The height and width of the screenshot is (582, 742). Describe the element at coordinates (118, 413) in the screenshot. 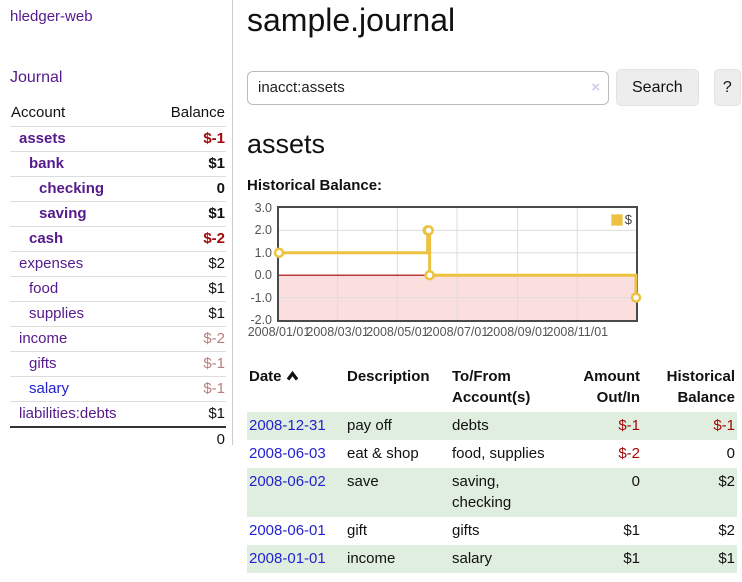

I see `account-row: liabilities:debts $1` at that location.